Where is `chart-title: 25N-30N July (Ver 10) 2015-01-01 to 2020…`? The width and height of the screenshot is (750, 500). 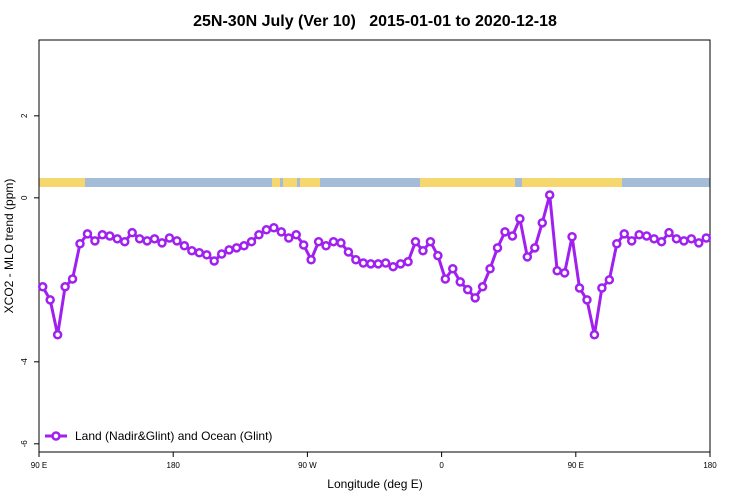
chart-title: 25N-30N July (Ver 10) 2015-01-01 to 2020… is located at coordinates (375, 21).